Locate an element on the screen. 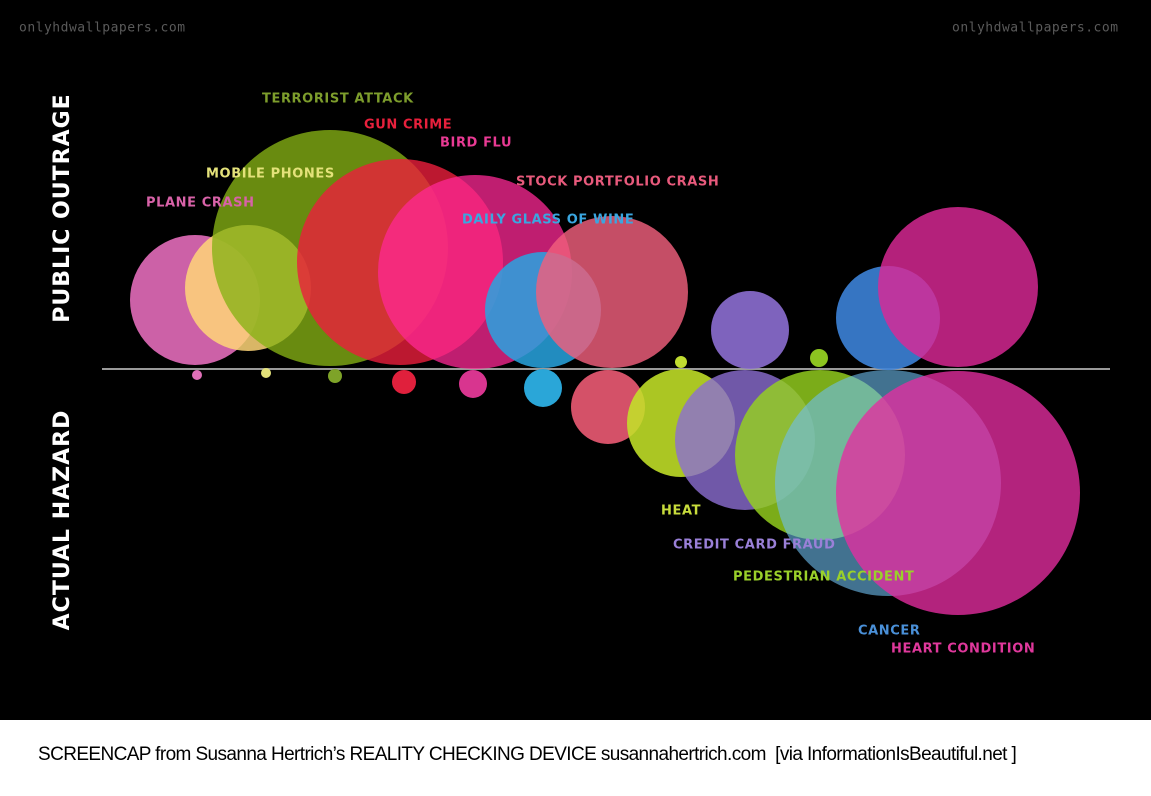 This screenshot has height=796, width=1151. bubble-label: HEART CONDITION is located at coordinates (963, 649).